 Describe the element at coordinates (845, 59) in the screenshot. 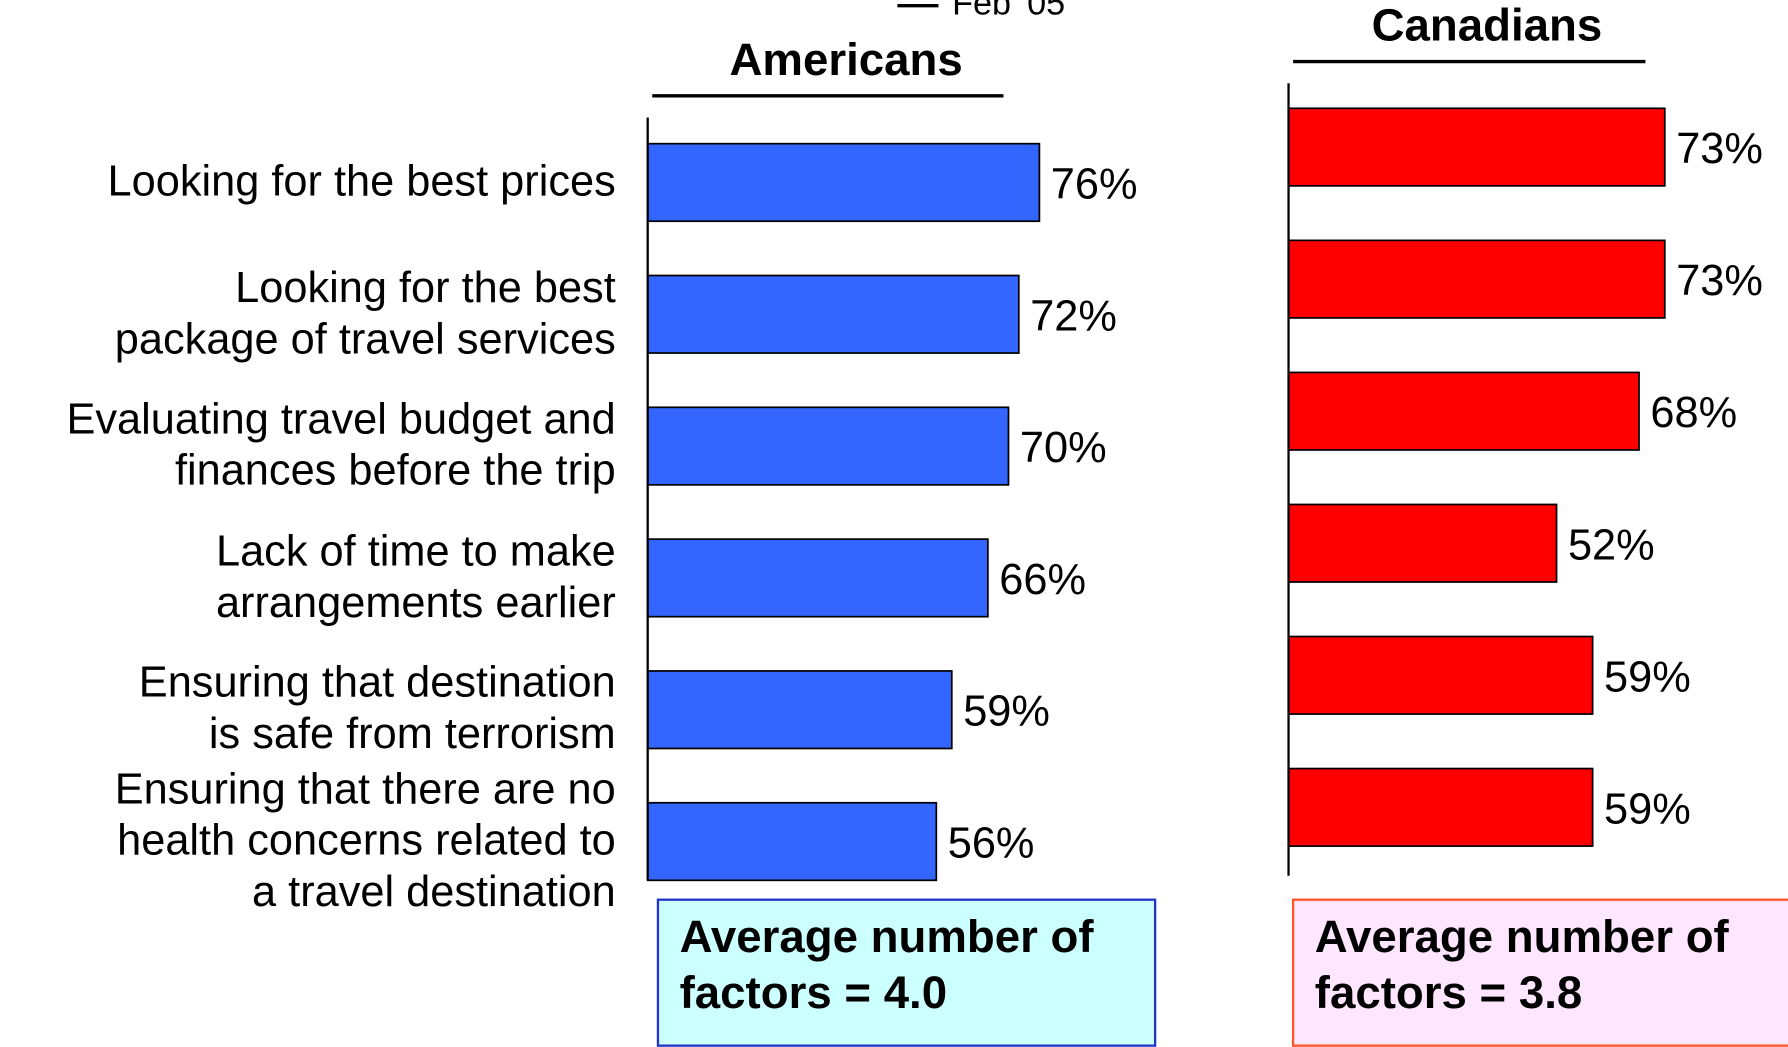

I see `chart-title: Americans` at that location.